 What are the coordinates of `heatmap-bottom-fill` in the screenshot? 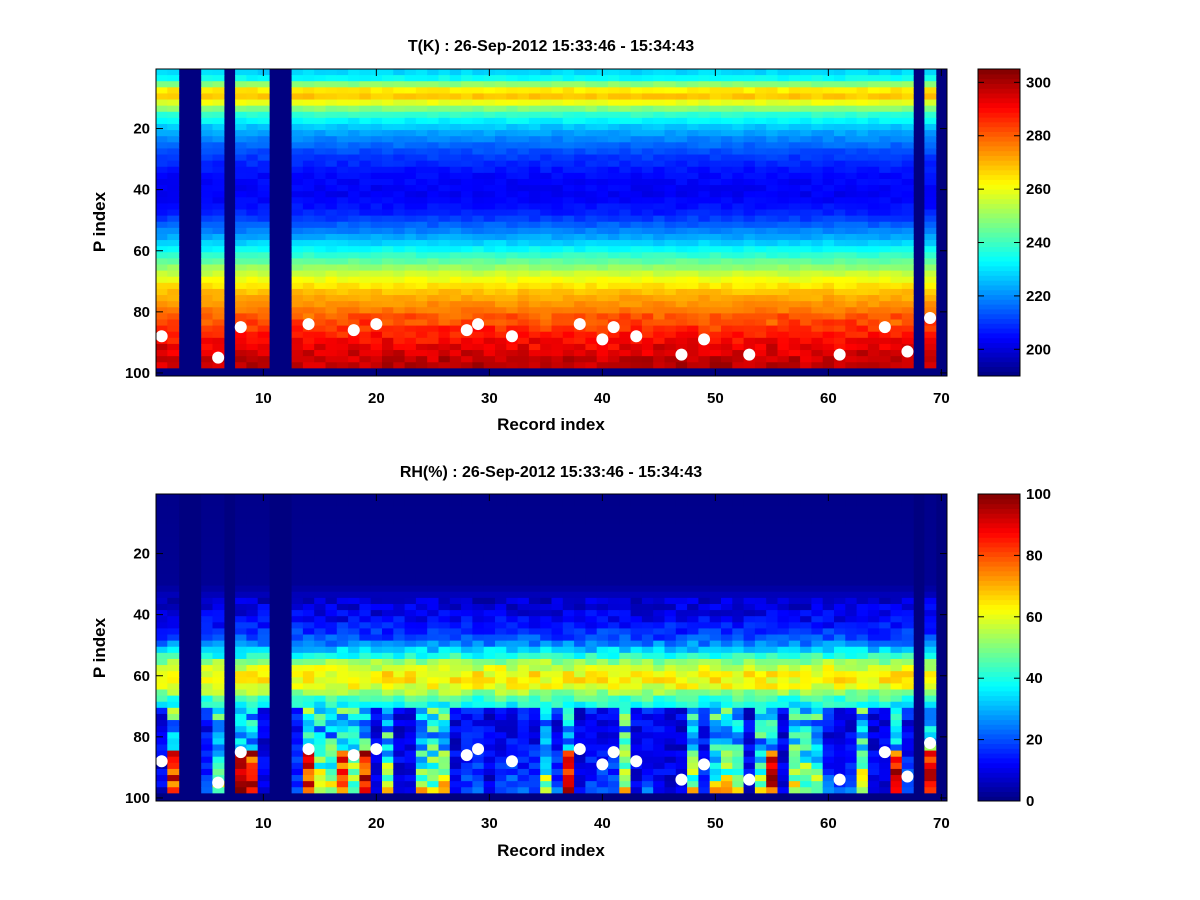 It's located at (551, 372).